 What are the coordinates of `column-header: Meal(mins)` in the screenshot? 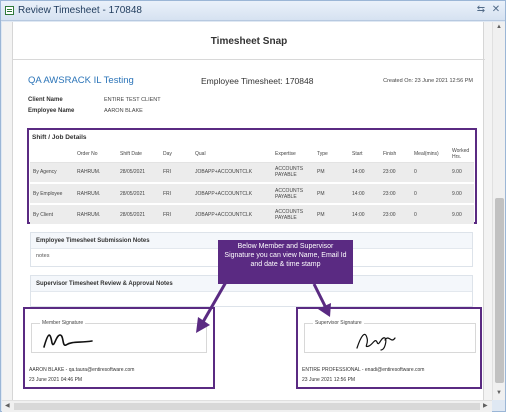 It's located at (430, 154).